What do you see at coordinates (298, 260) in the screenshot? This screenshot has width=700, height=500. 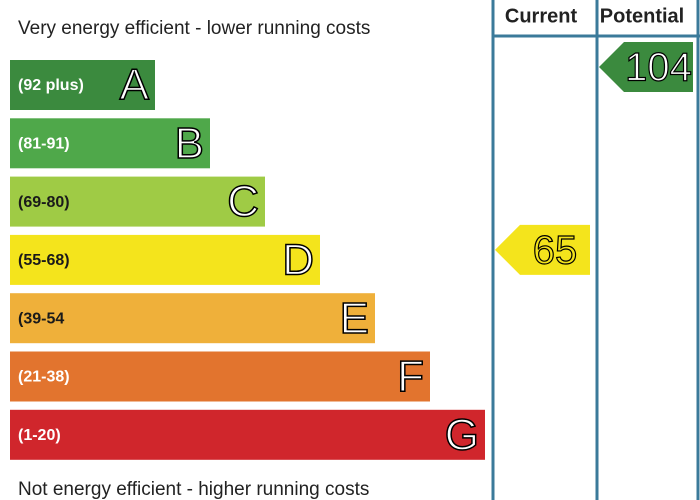 I see `band-letter: D` at bounding box center [298, 260].